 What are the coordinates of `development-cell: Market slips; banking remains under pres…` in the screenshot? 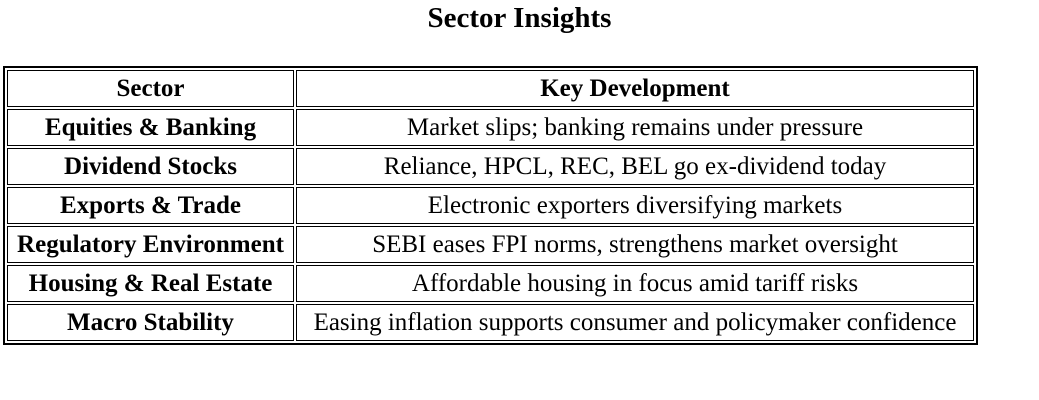 It's located at (635, 127).